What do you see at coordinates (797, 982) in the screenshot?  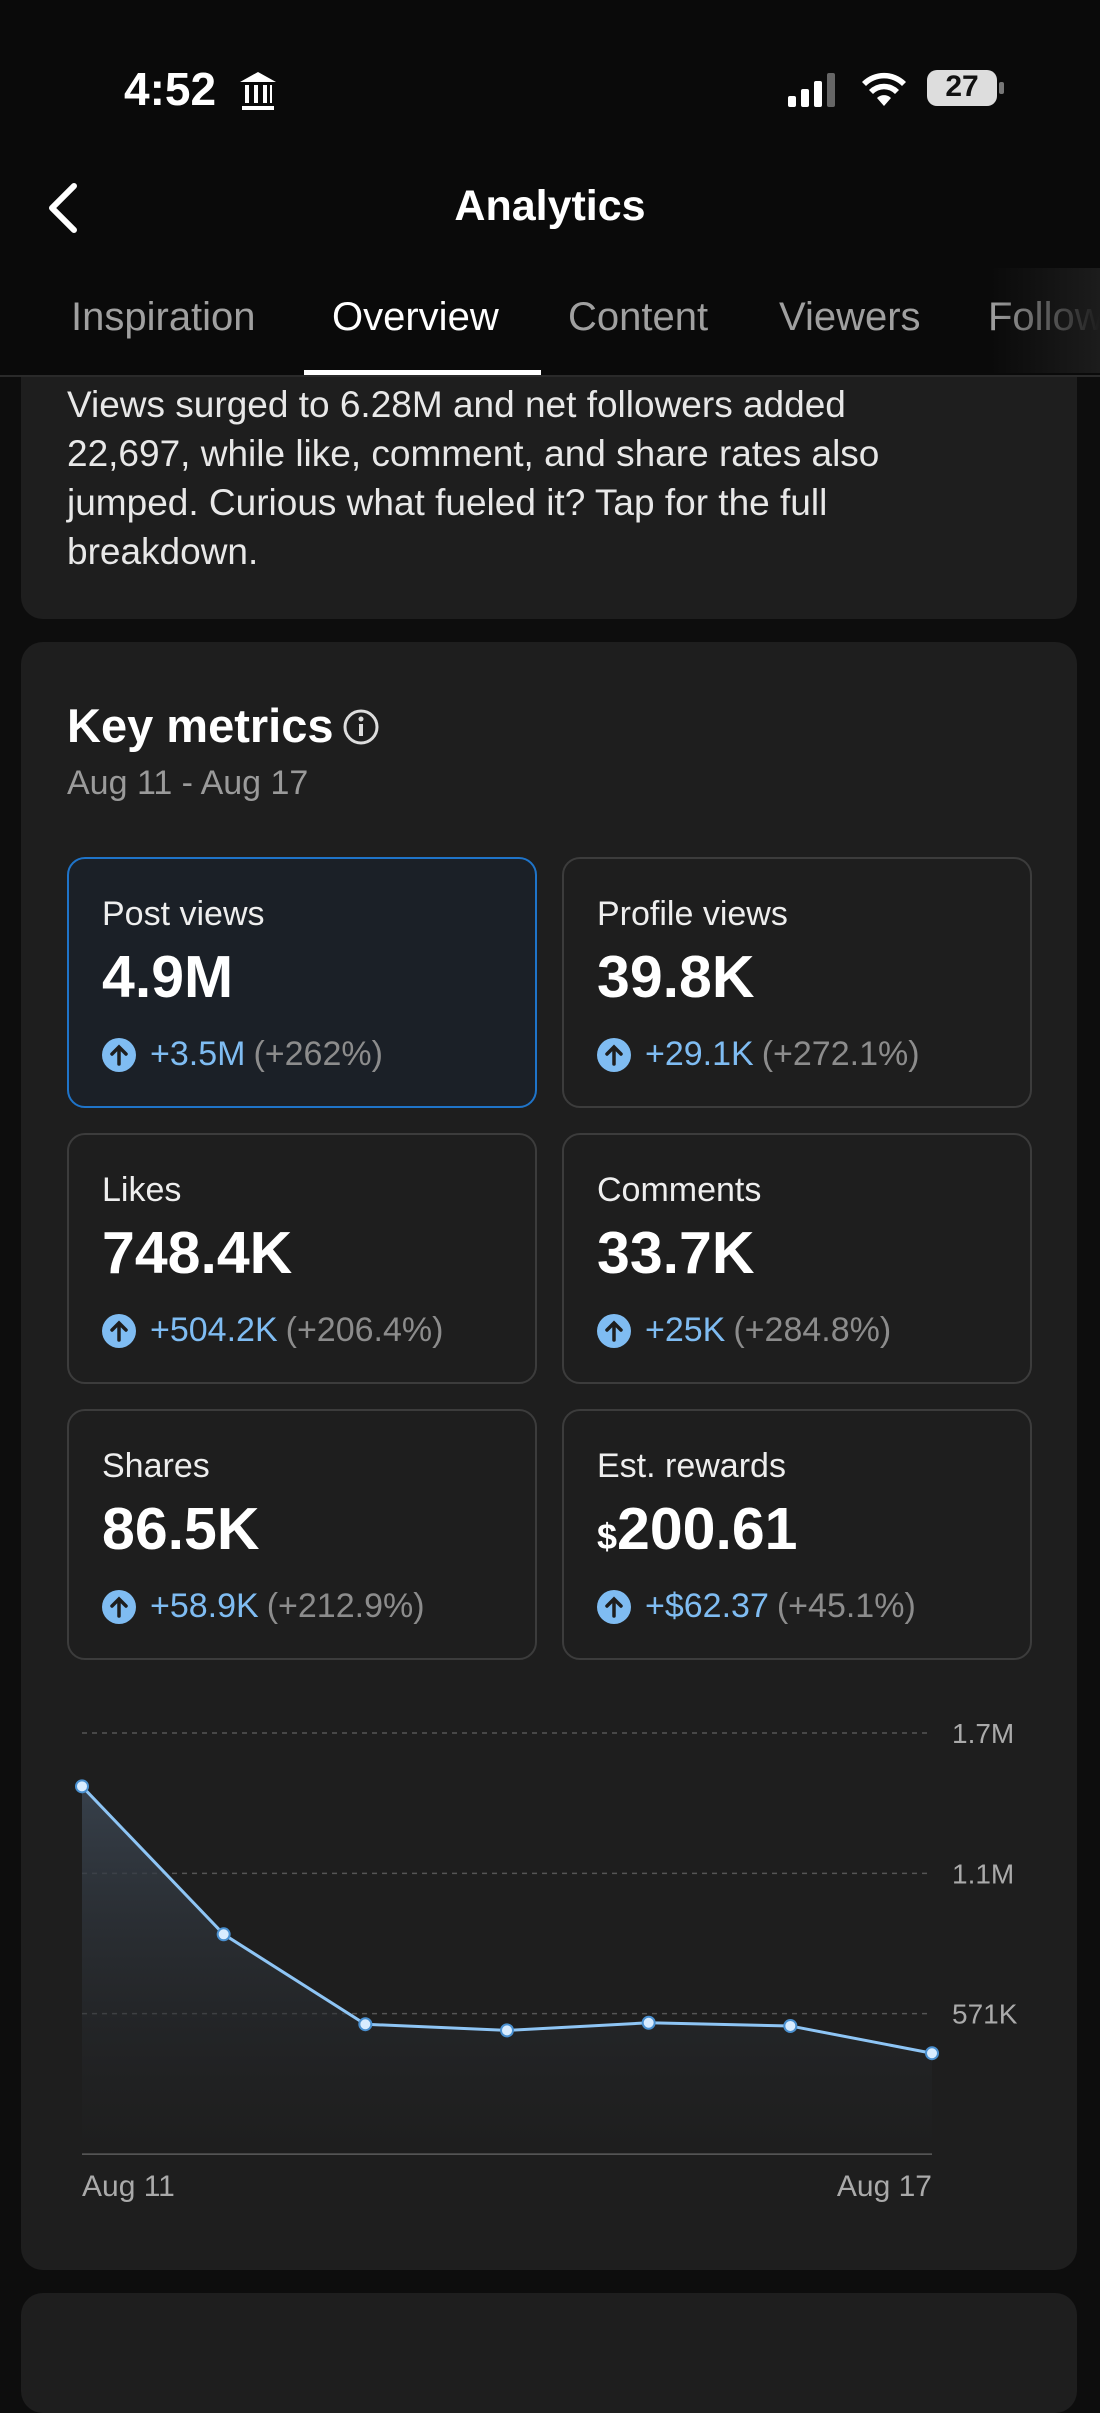 I see `metric-tile: Profile views 39.8K +29.1K (+272.1%)` at bounding box center [797, 982].